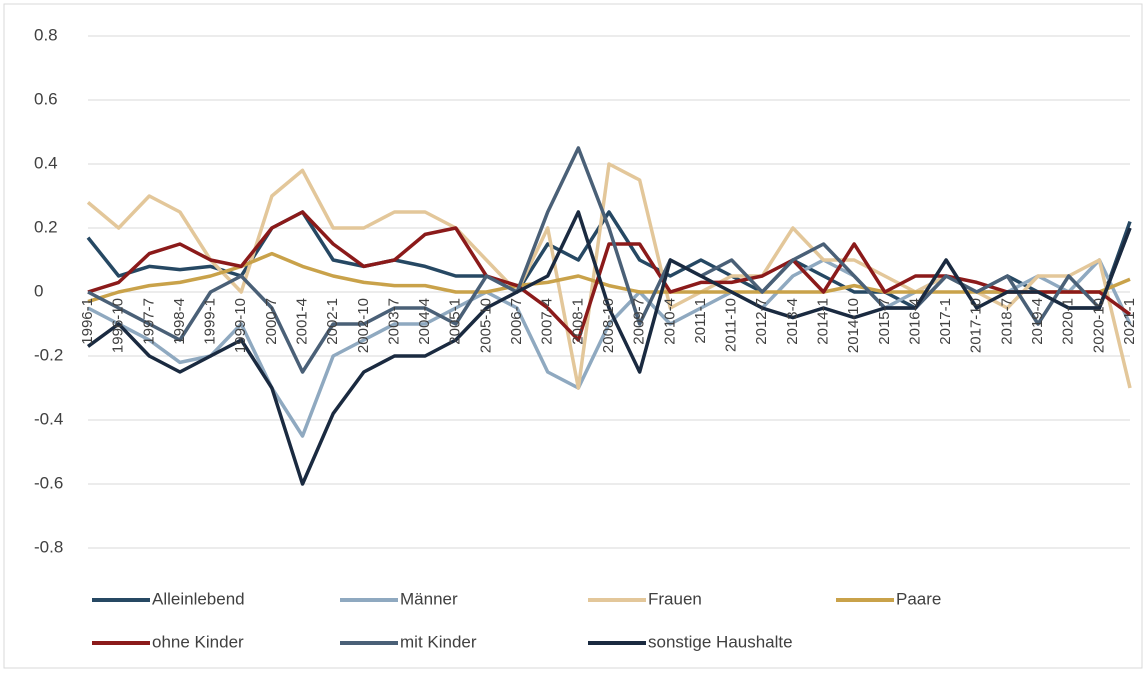  I want to click on x-tick-label: 2003-7, so click(393, 321).